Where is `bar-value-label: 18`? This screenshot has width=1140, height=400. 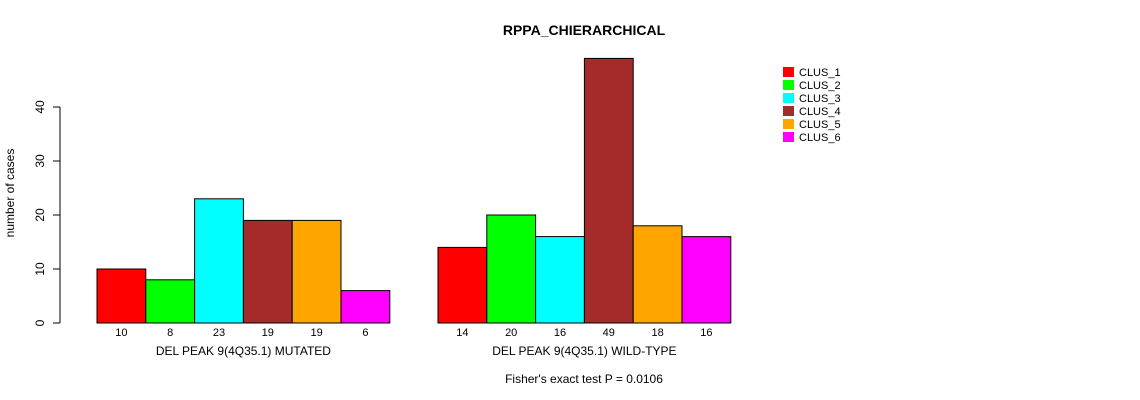 bar-value-label: 18 is located at coordinates (657, 333).